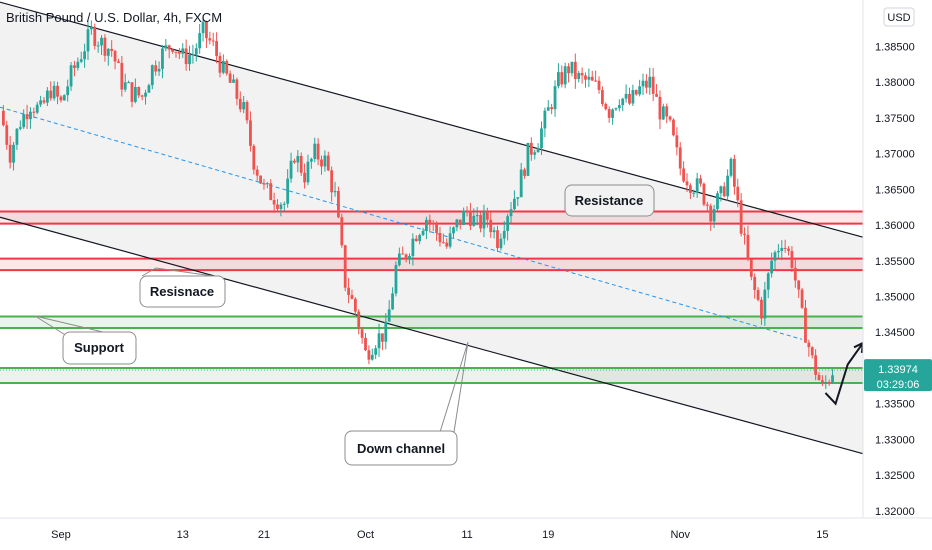 This screenshot has width=932, height=550. What do you see at coordinates (182, 287) in the screenshot?
I see `resisnace-callout: Resisnace` at bounding box center [182, 287].